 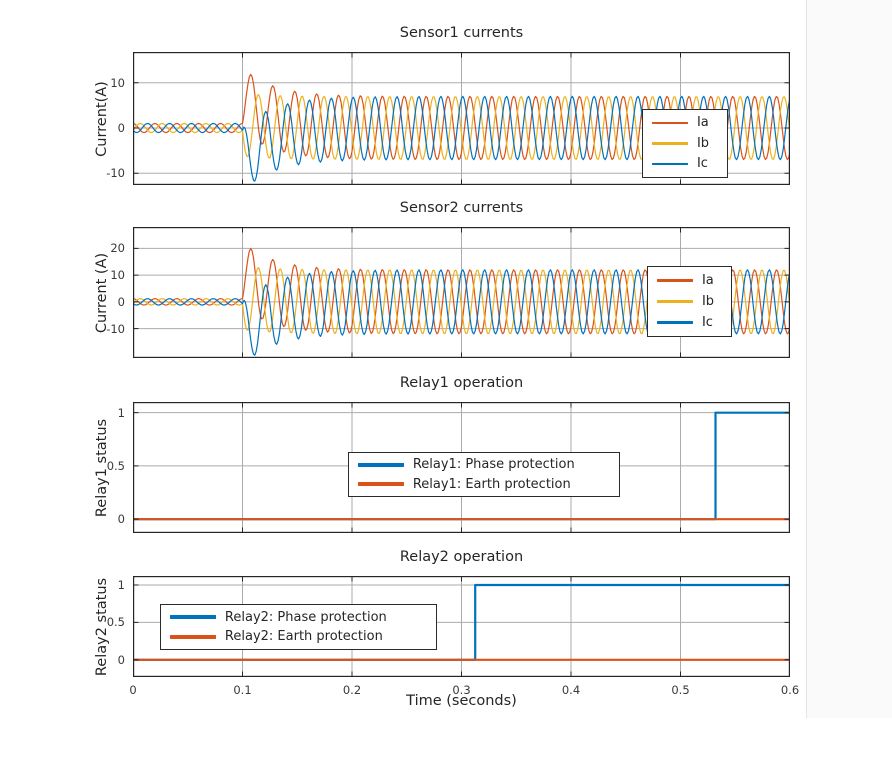 What do you see at coordinates (461, 690) in the screenshot?
I see `x-tick-label: 0.3` at bounding box center [461, 690].